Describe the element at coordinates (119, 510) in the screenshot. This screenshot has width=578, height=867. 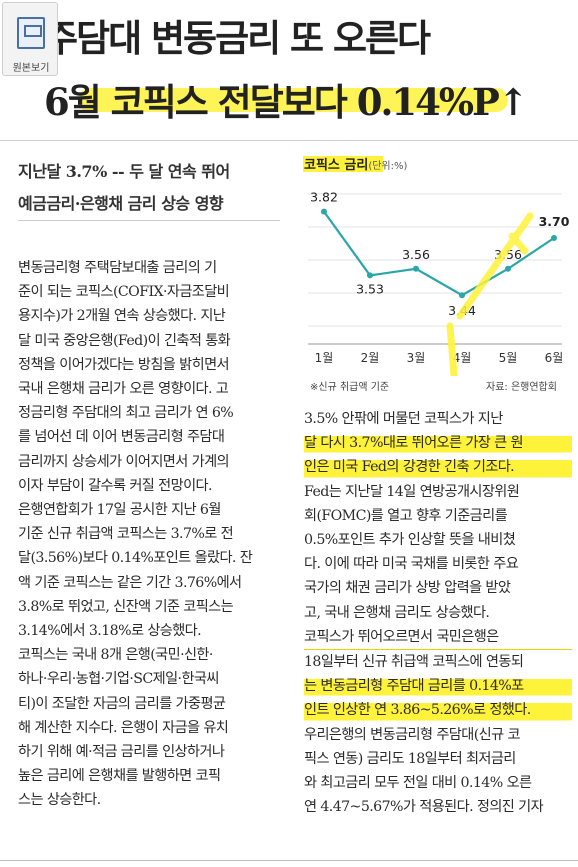
I see `left-column-line: 은행연합회가 17일 공시한 지난 6월` at that location.